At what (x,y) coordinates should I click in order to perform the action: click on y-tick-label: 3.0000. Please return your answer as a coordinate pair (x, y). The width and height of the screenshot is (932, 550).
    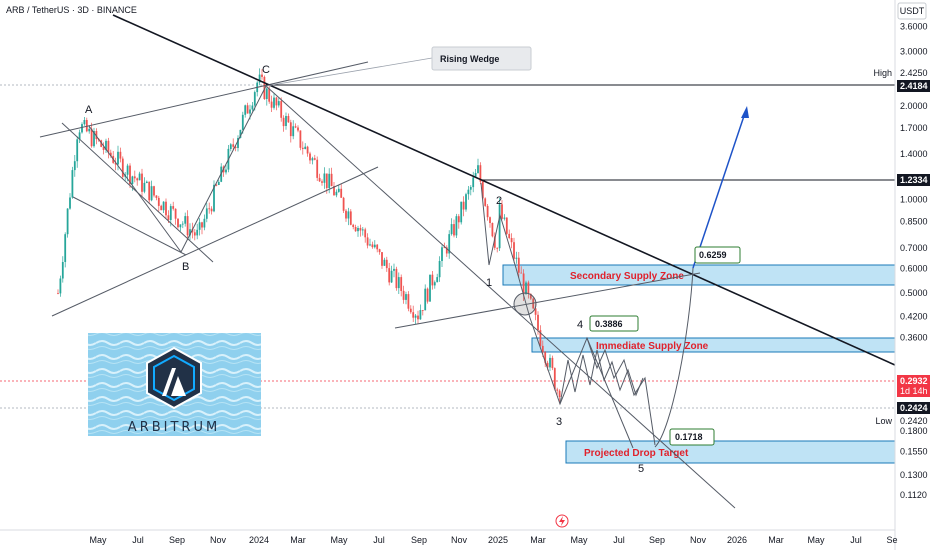
    Looking at the image, I should click on (914, 51).